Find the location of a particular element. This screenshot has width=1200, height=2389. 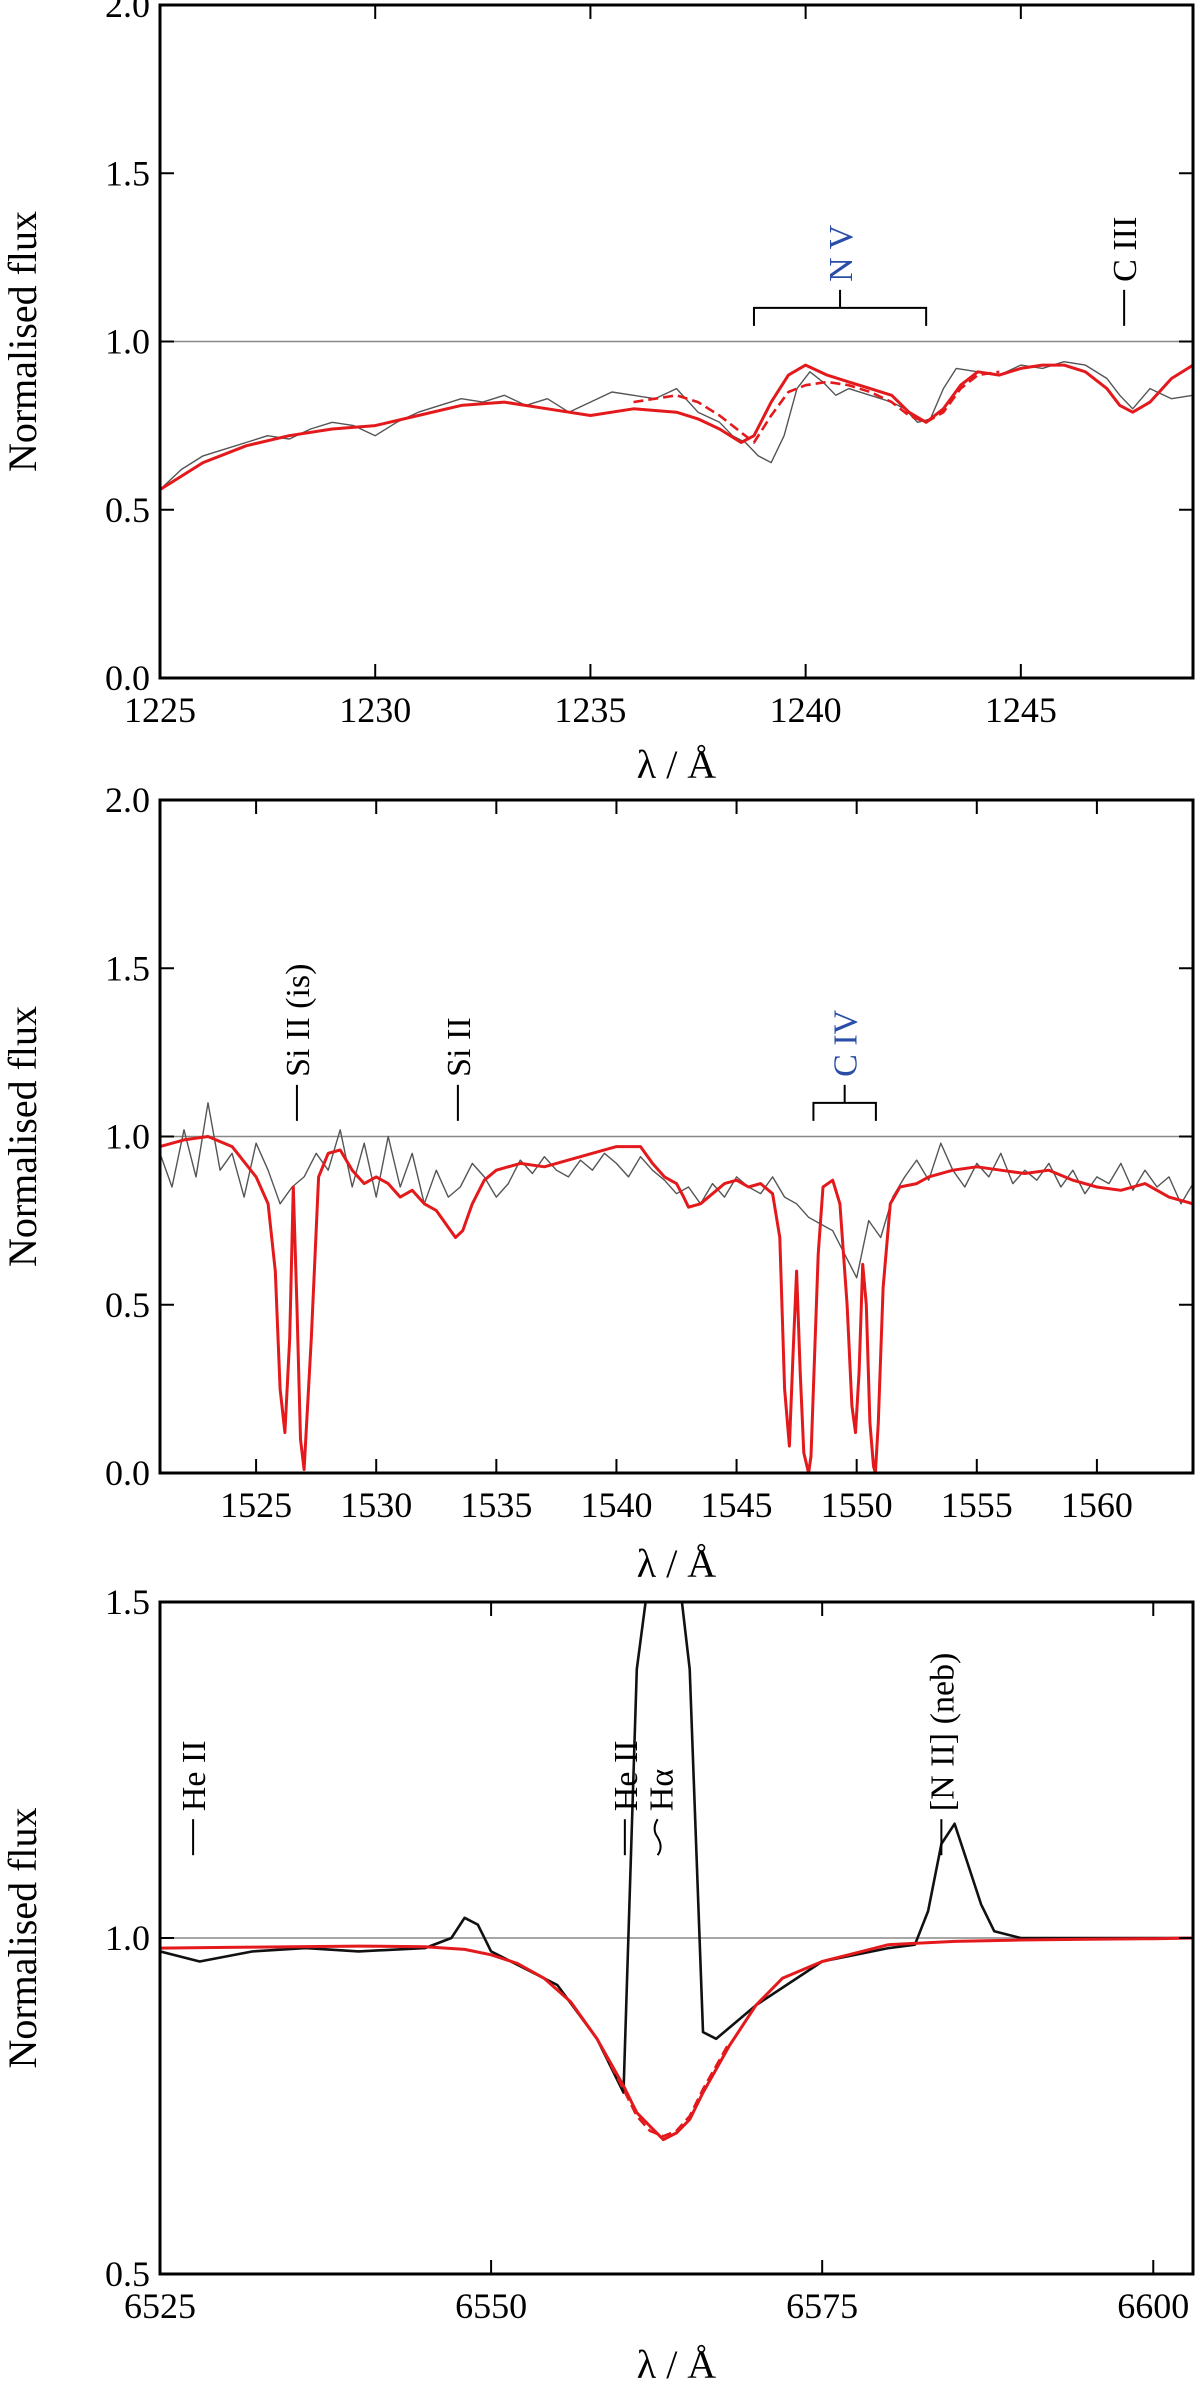

x-tick-label: 6525 is located at coordinates (160, 2306).